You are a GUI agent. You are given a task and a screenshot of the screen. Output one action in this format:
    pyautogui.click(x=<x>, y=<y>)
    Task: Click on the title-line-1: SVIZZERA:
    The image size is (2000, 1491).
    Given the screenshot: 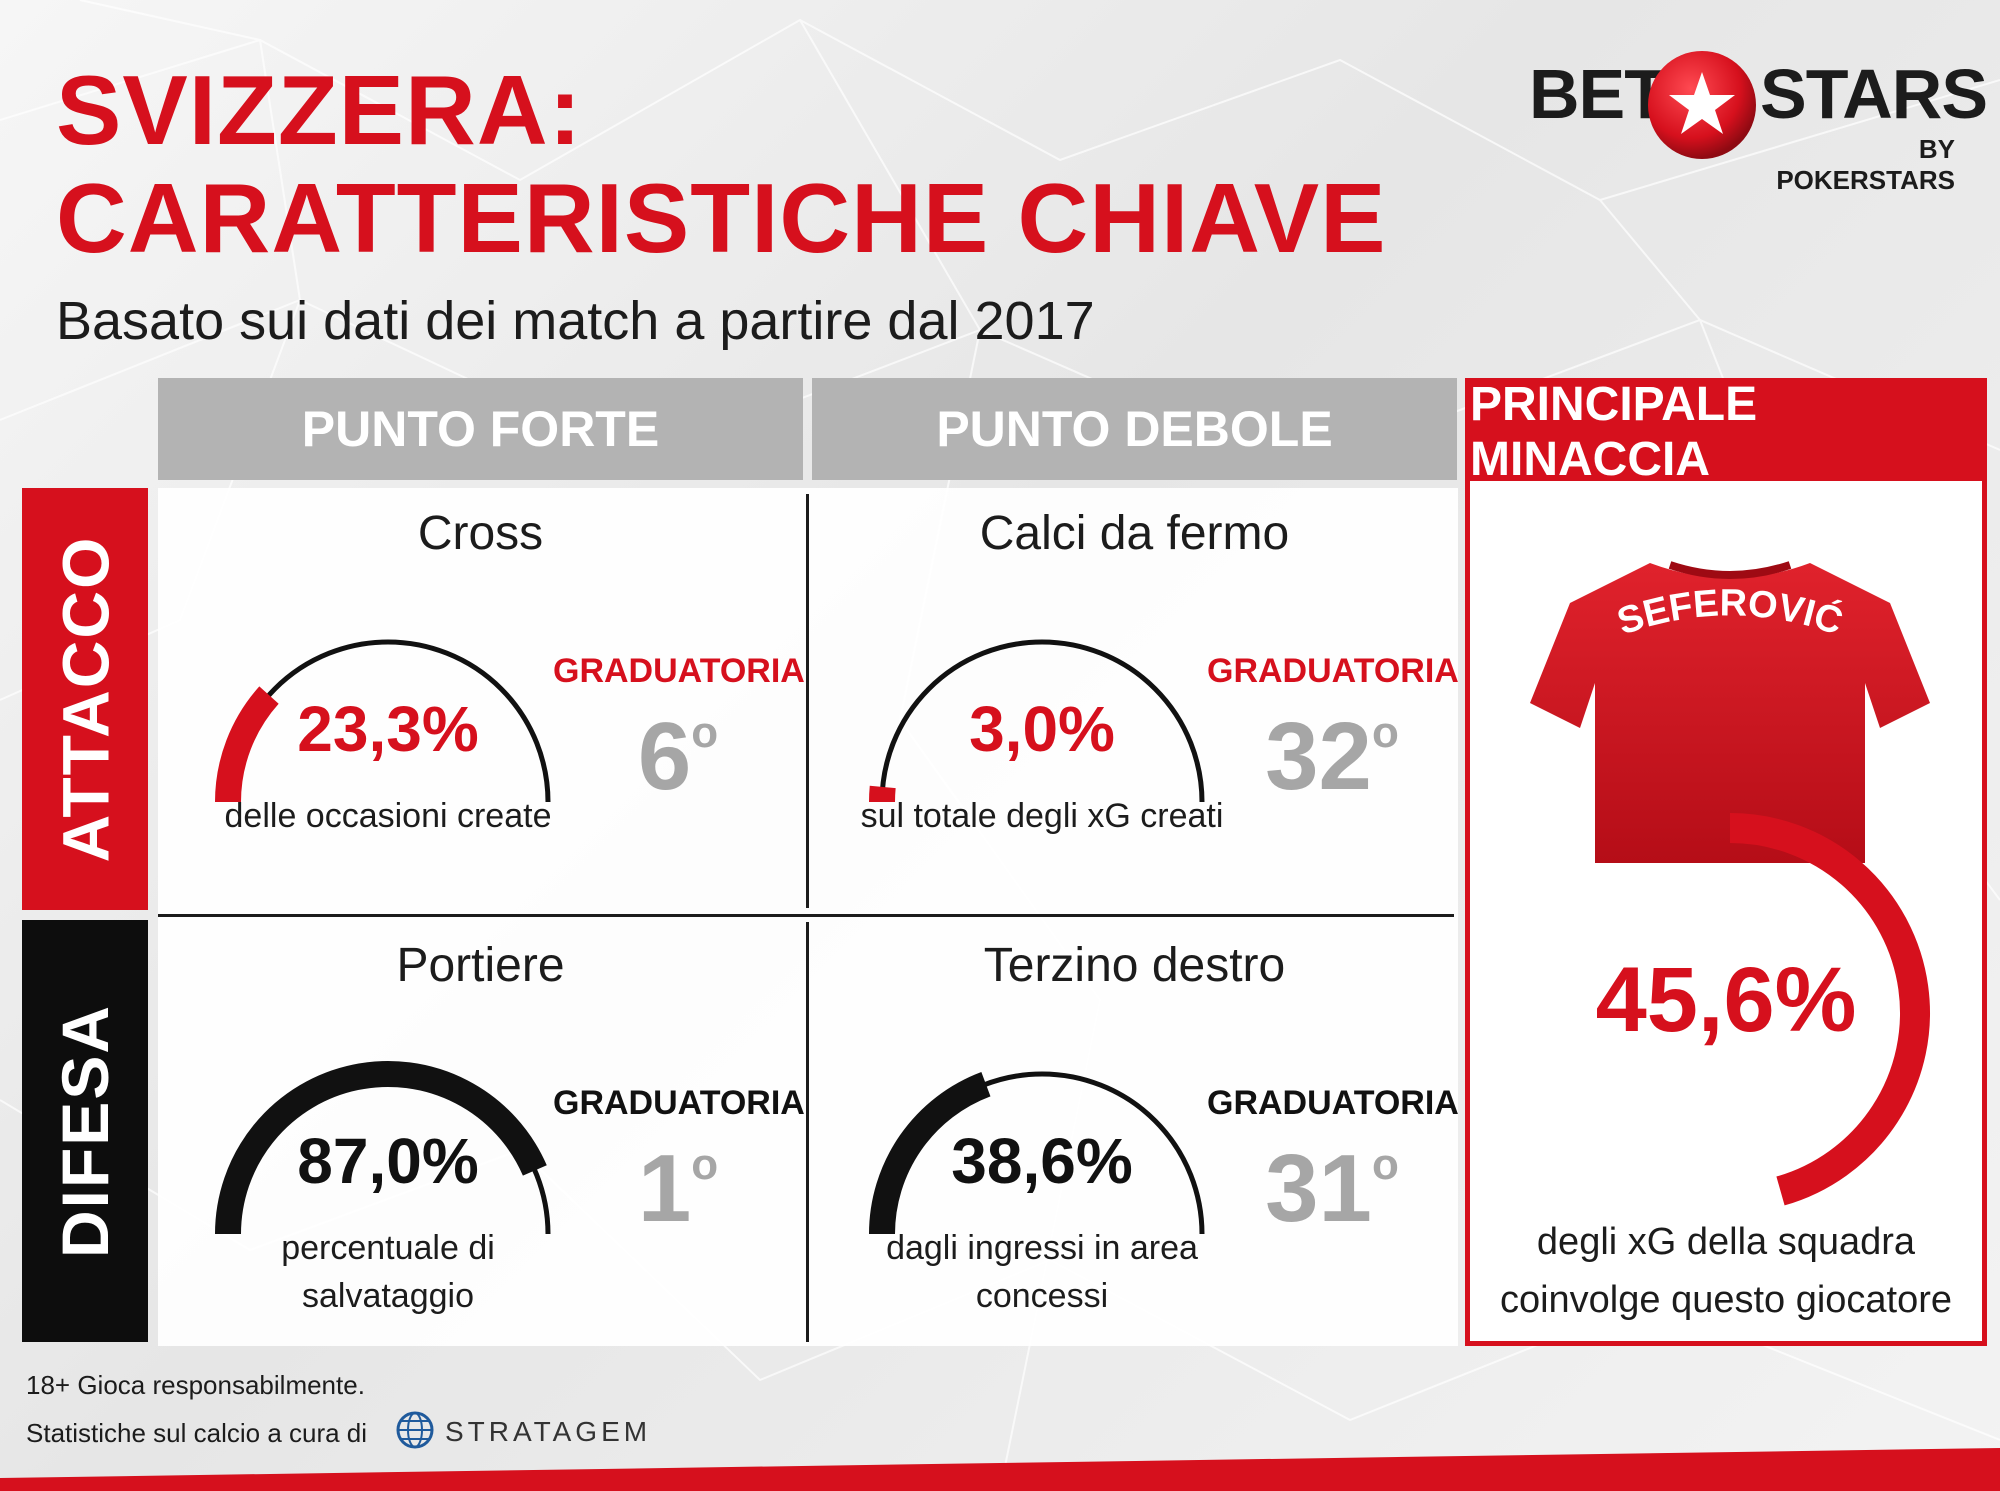 What is the action you would take?
    pyautogui.click(x=319, y=110)
    